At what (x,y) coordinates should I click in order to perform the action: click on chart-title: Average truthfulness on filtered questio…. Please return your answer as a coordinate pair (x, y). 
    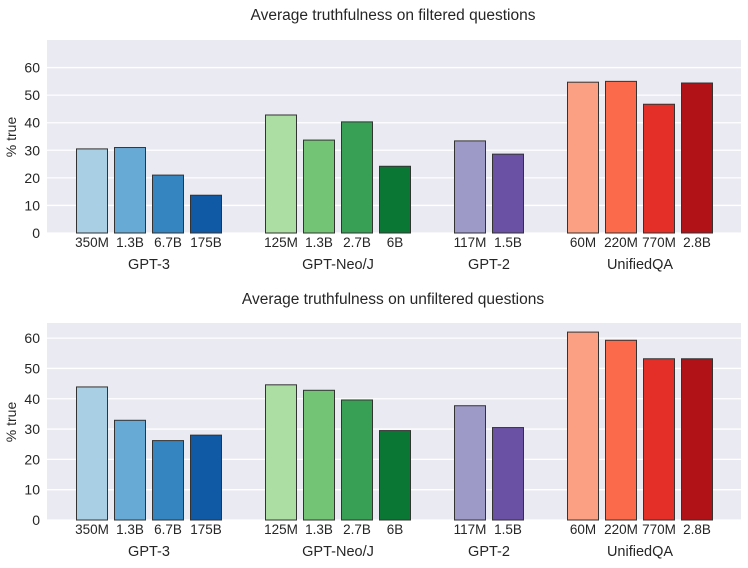
    Looking at the image, I should click on (393, 15).